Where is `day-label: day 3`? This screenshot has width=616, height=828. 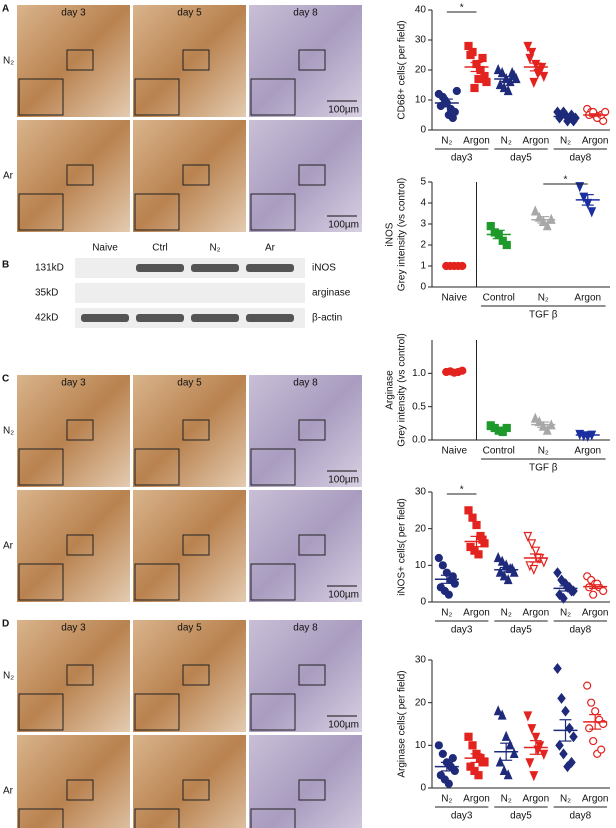 day-label: day 3 is located at coordinates (73, 628).